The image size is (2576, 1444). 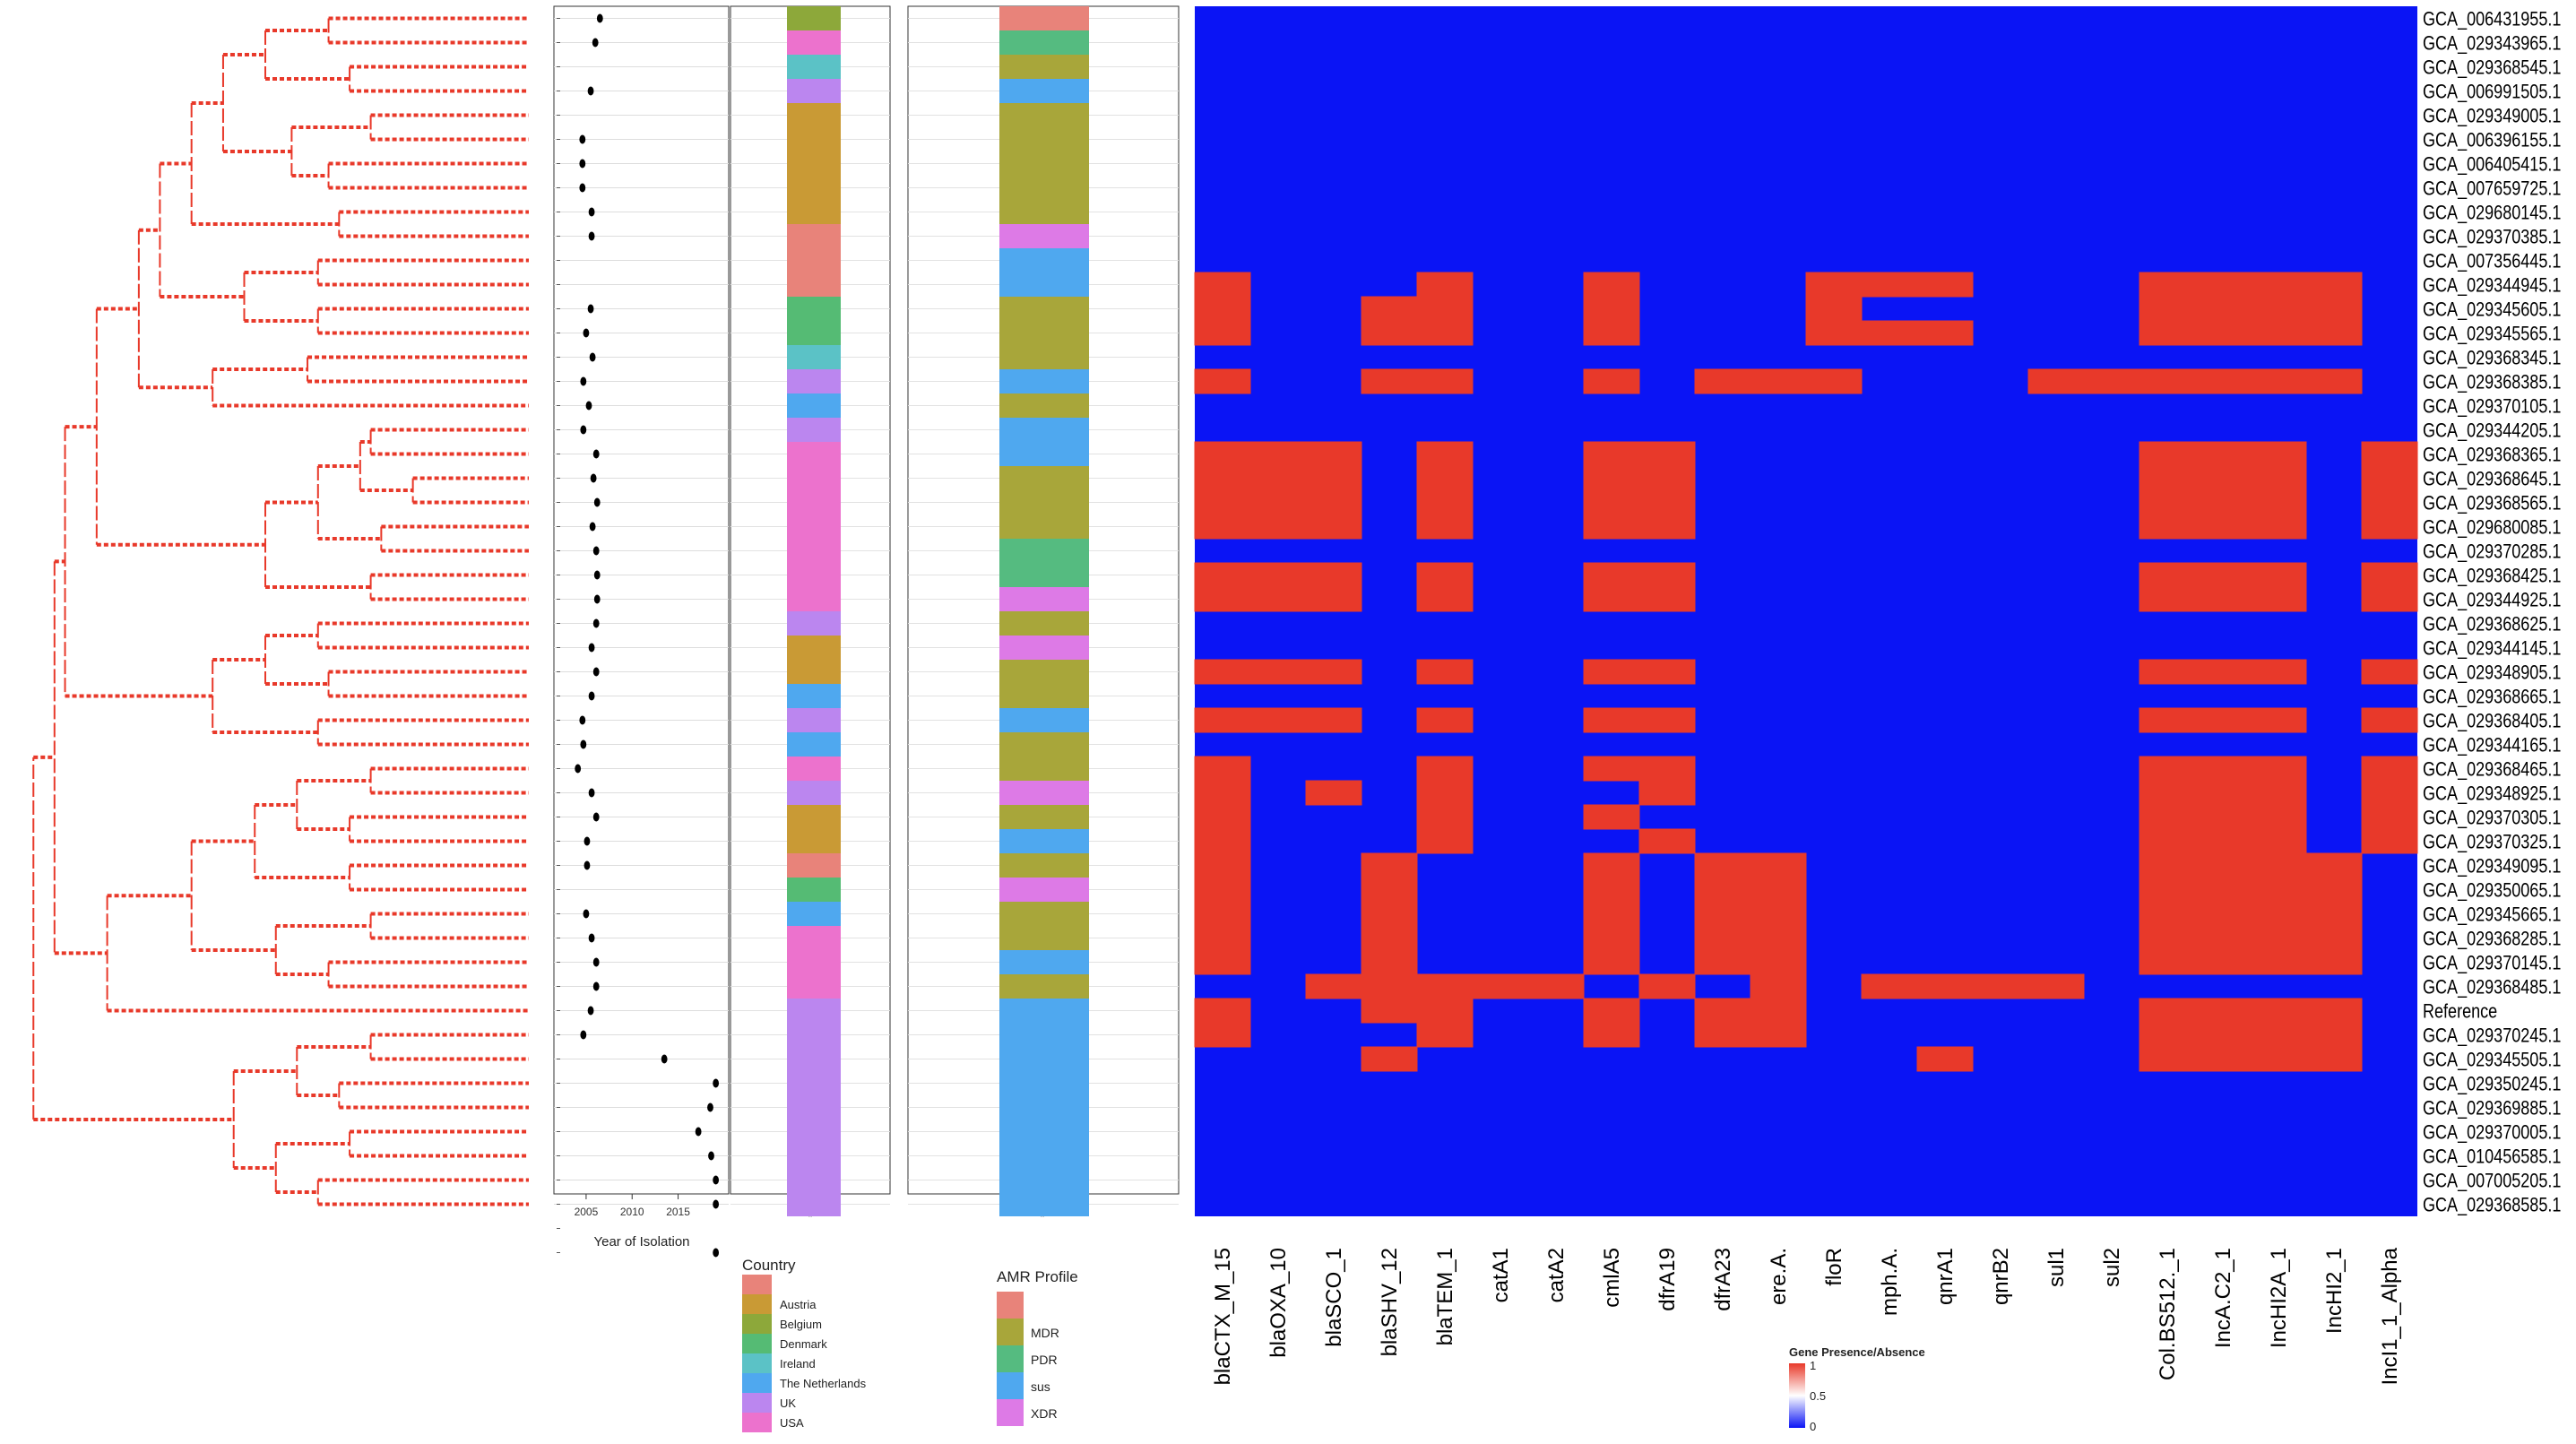 What do you see at coordinates (769, 1266) in the screenshot?
I see `country-legend-title: Country` at bounding box center [769, 1266].